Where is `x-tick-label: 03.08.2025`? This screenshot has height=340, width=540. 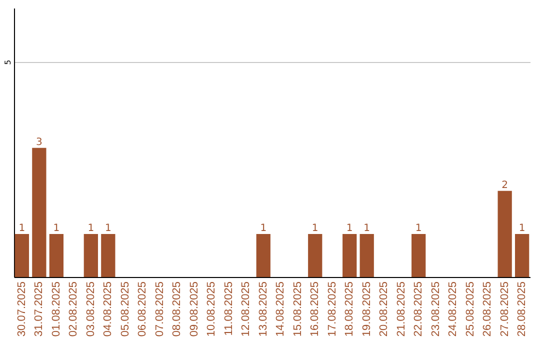
x-tick-label: 03.08.2025 is located at coordinates (90, 309).